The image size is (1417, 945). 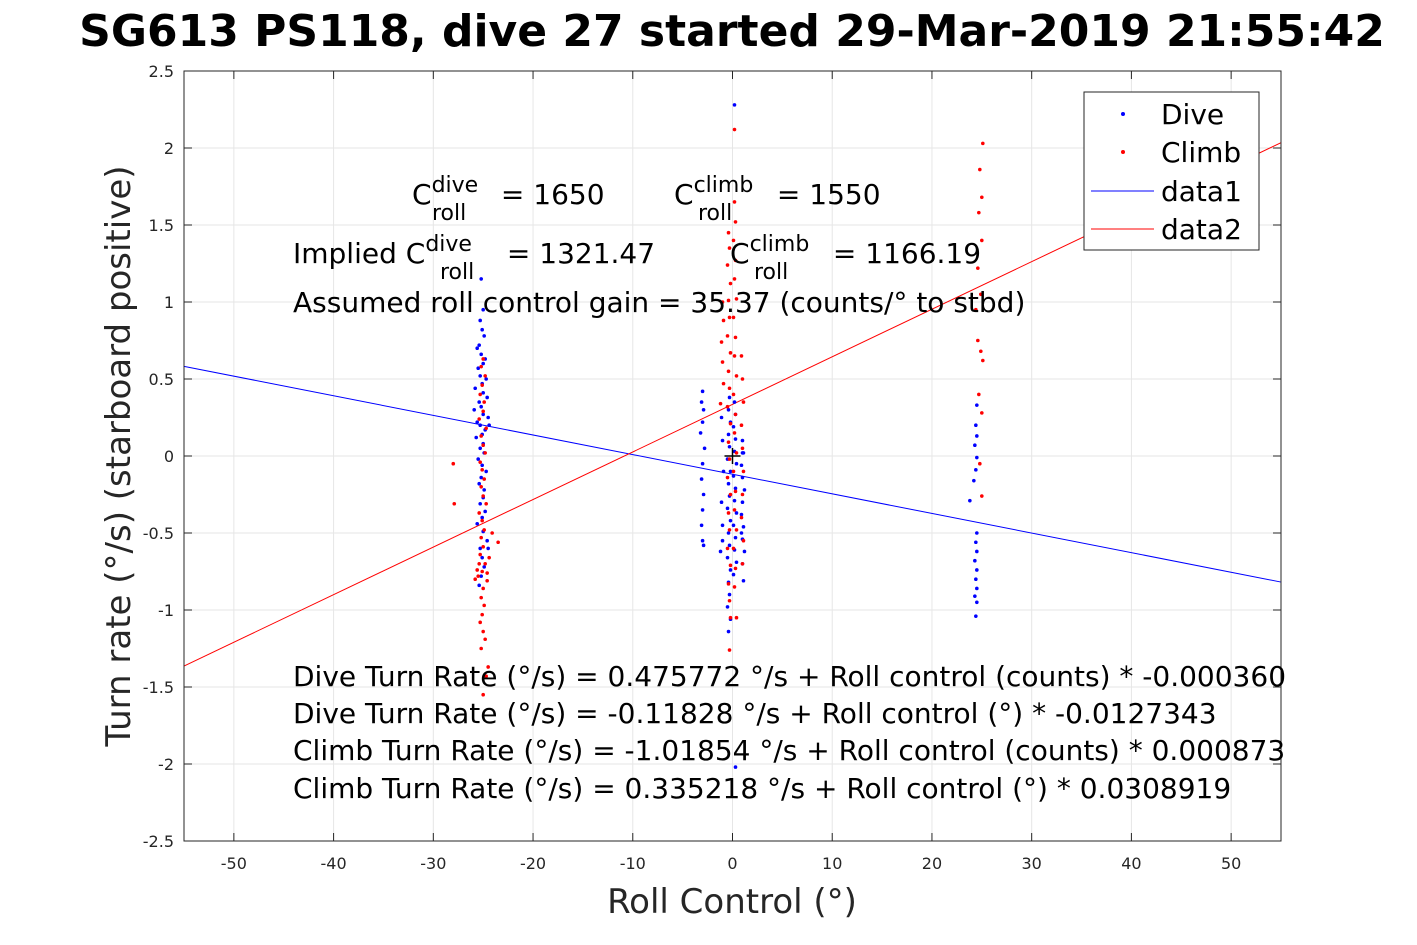 What do you see at coordinates (576, 253) in the screenshot?
I see `implied-dive-value: = 1321.47` at bounding box center [576, 253].